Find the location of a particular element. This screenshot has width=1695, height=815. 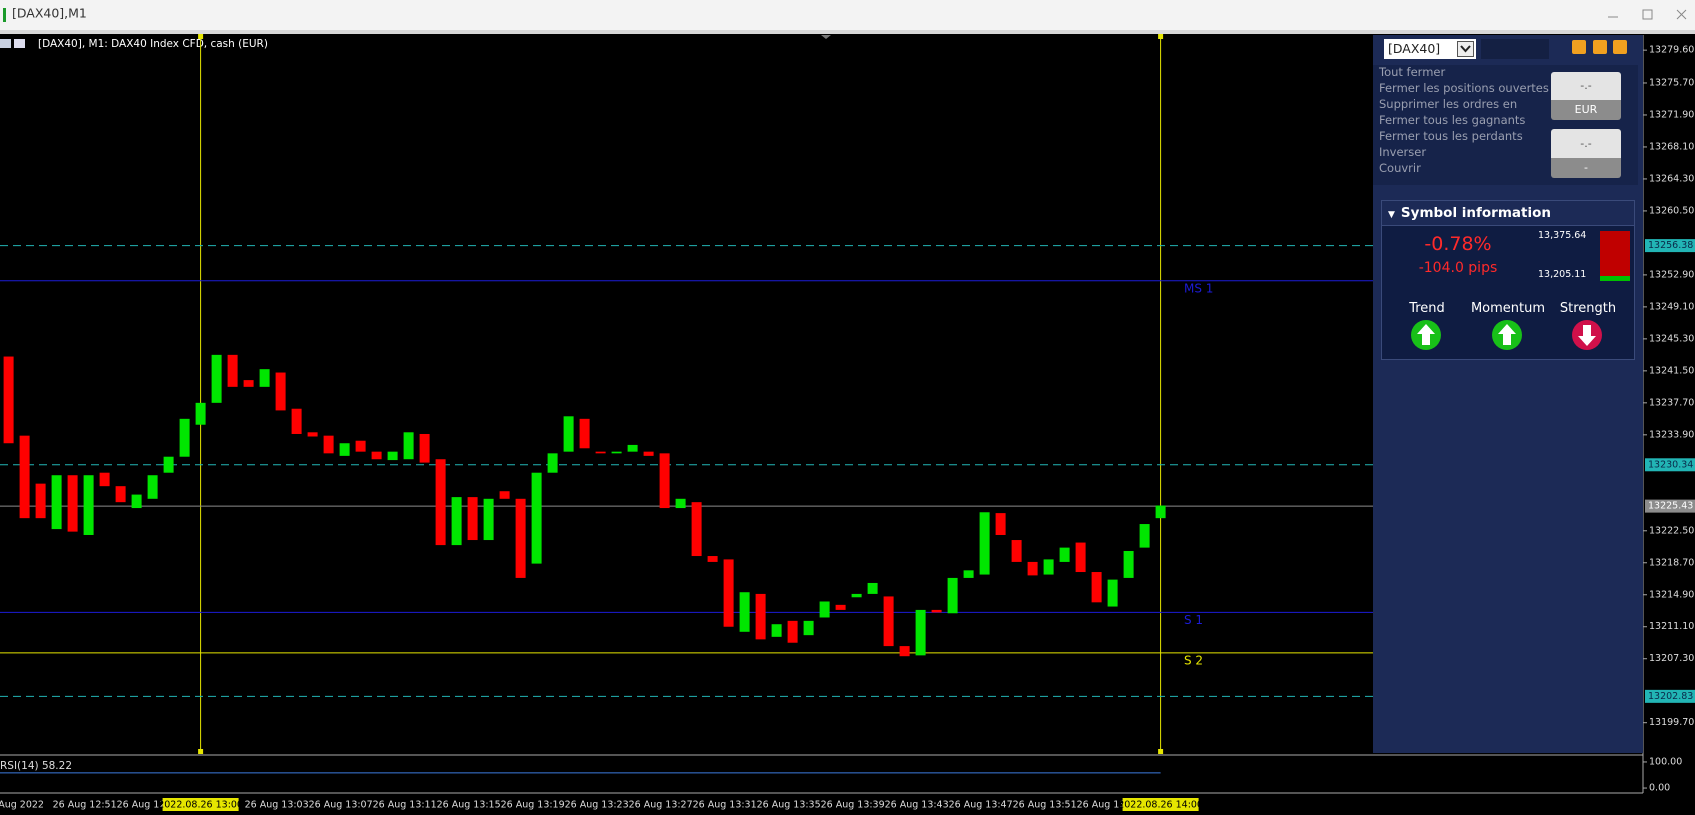

level-price-label: 13225.43 is located at coordinates (1670, 506).